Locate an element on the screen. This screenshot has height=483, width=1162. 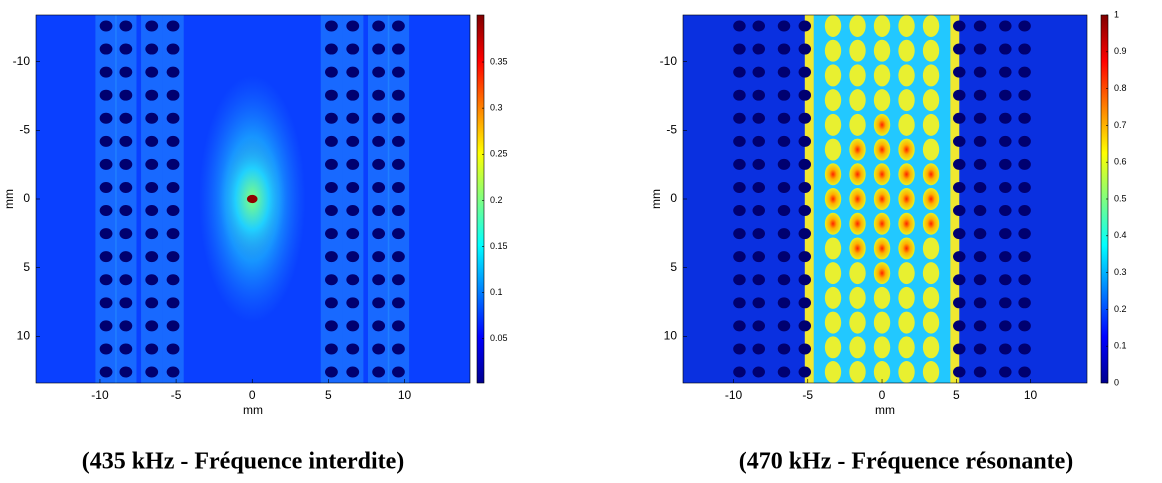
x-tick-label: 10 is located at coordinates (405, 395).